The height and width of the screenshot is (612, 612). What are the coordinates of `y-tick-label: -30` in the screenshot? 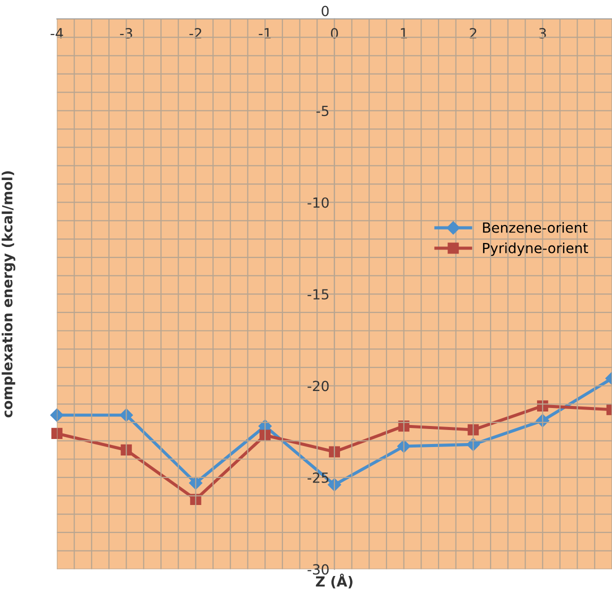 It's located at (318, 569).